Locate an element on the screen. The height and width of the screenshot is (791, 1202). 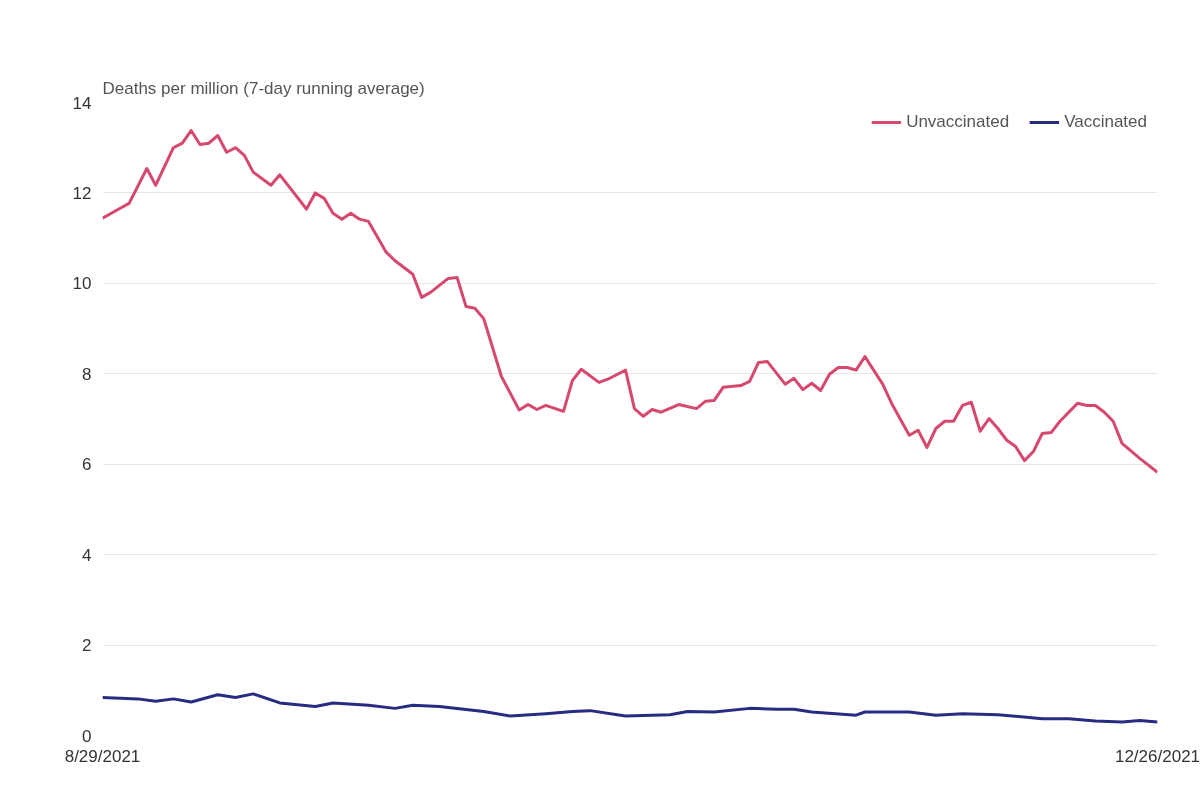
y-tick-label: 10 is located at coordinates (82, 284).